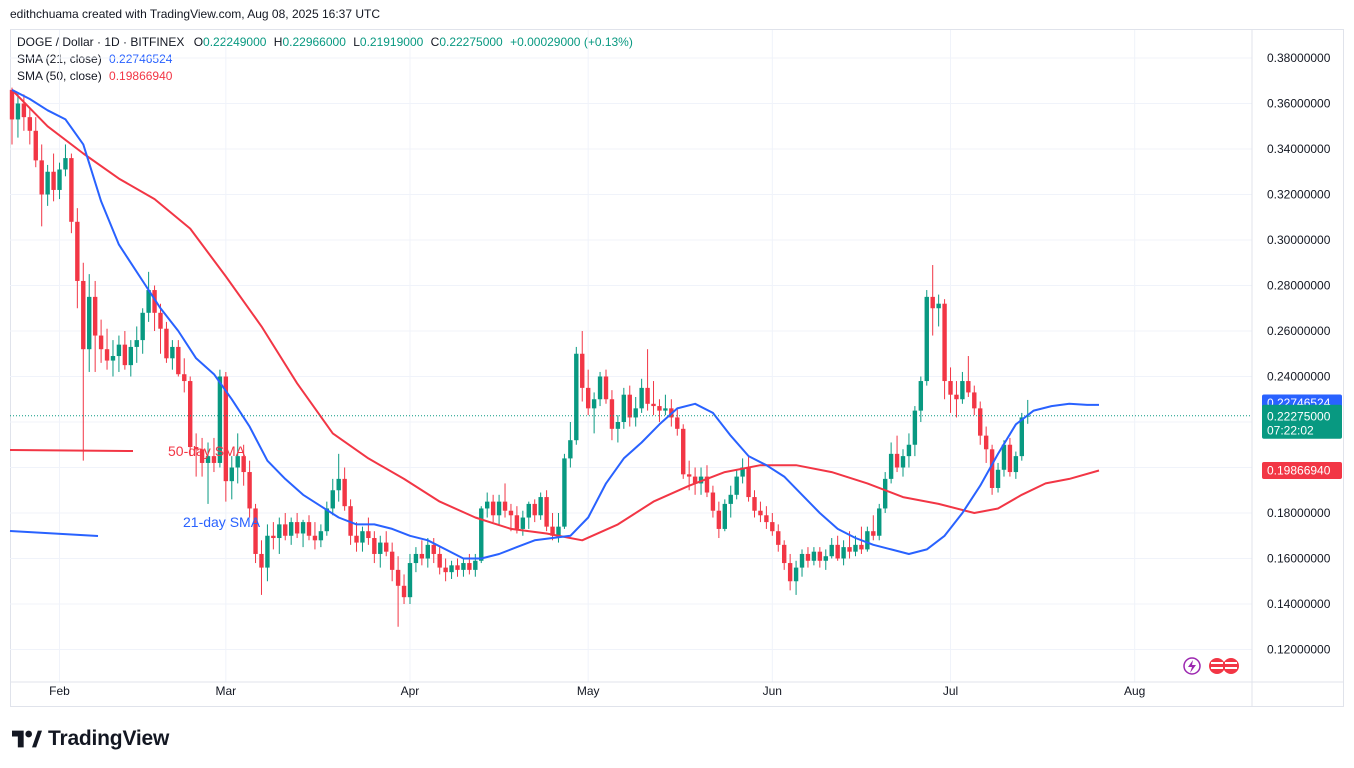 This screenshot has height=768, width=1354. Describe the element at coordinates (226, 691) in the screenshot. I see `x-tick-label: Mar` at that location.